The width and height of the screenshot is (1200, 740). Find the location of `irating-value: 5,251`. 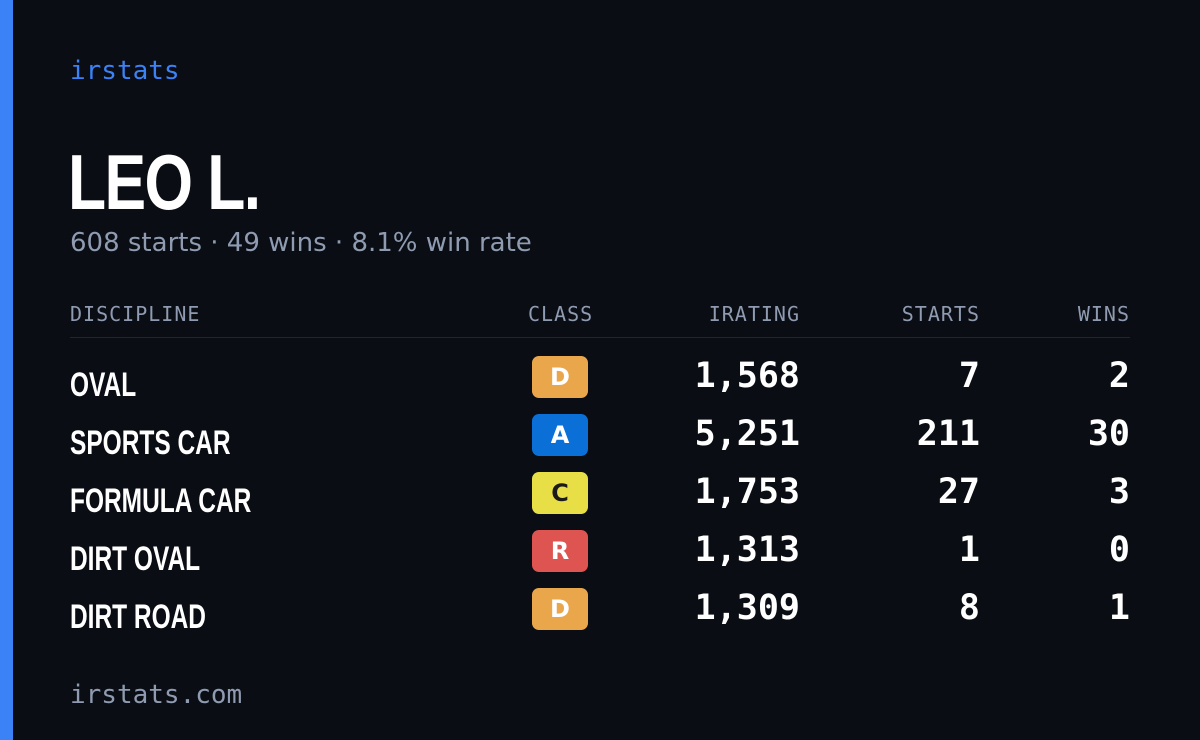

irating-value: 5,251 is located at coordinates (747, 434).